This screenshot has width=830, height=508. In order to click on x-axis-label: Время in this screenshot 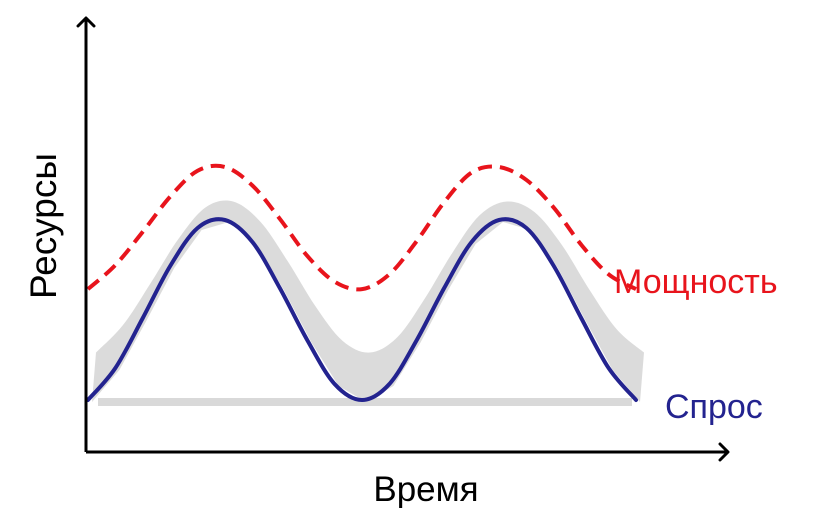, I will do `click(425, 489)`.